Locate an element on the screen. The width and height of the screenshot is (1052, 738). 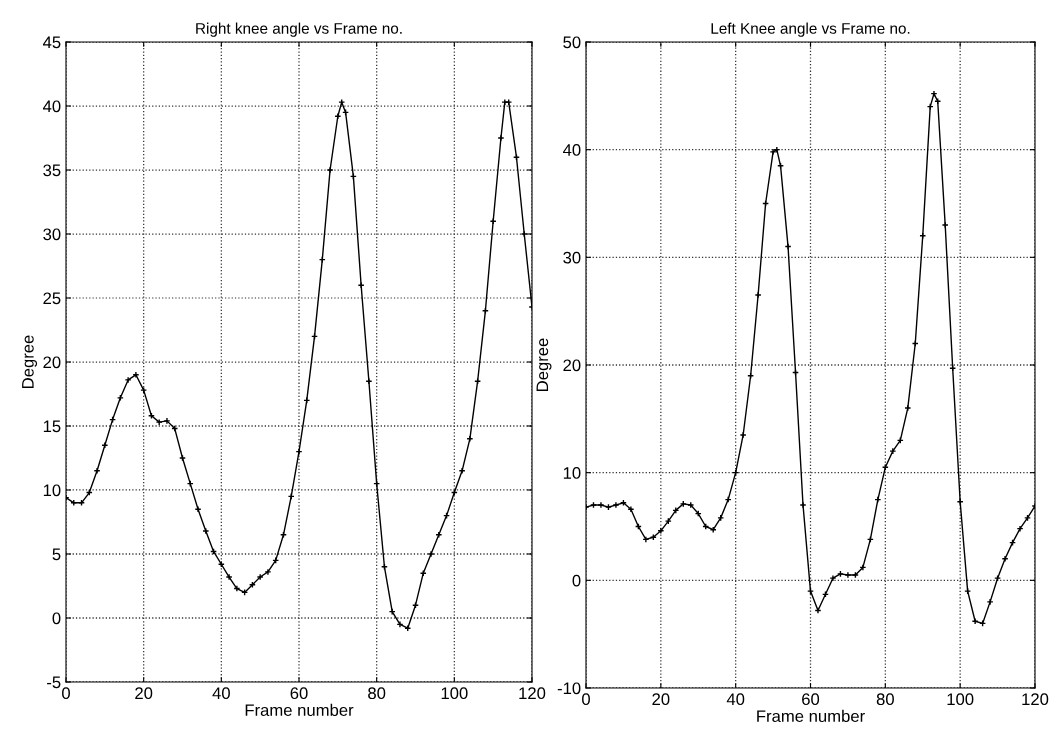
y-tick-label: 15 is located at coordinates (52, 426).